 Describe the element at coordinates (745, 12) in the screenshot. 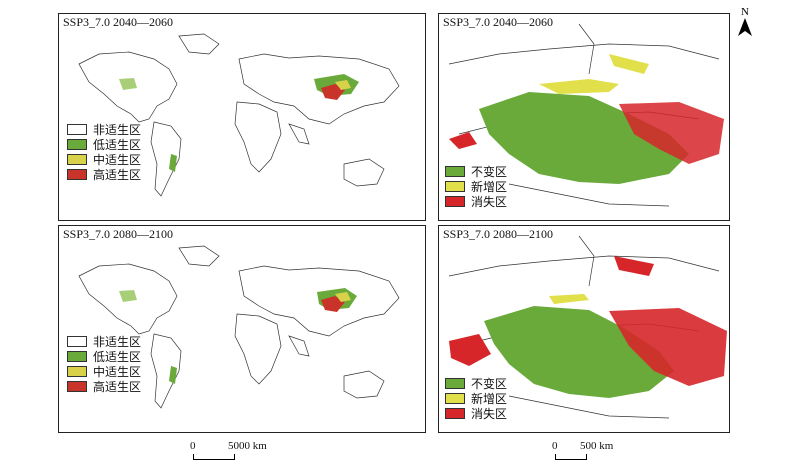

I see `north-arrow-label: N` at that location.